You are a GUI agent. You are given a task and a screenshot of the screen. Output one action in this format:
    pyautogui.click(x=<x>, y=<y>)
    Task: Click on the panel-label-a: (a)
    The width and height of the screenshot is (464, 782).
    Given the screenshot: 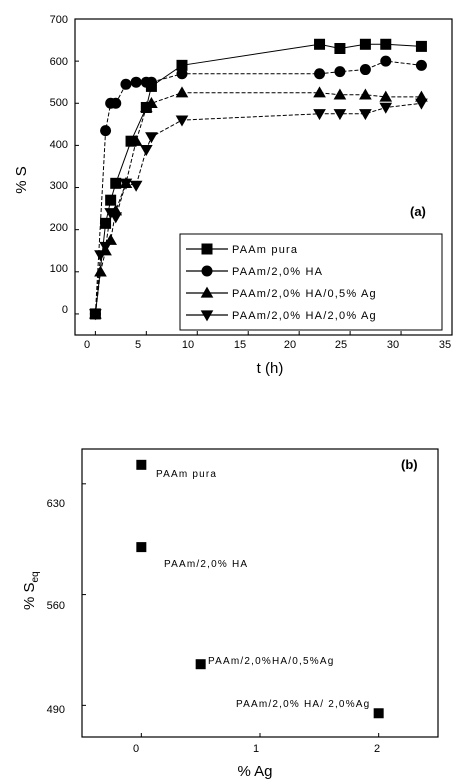 What is the action you would take?
    pyautogui.click(x=418, y=211)
    